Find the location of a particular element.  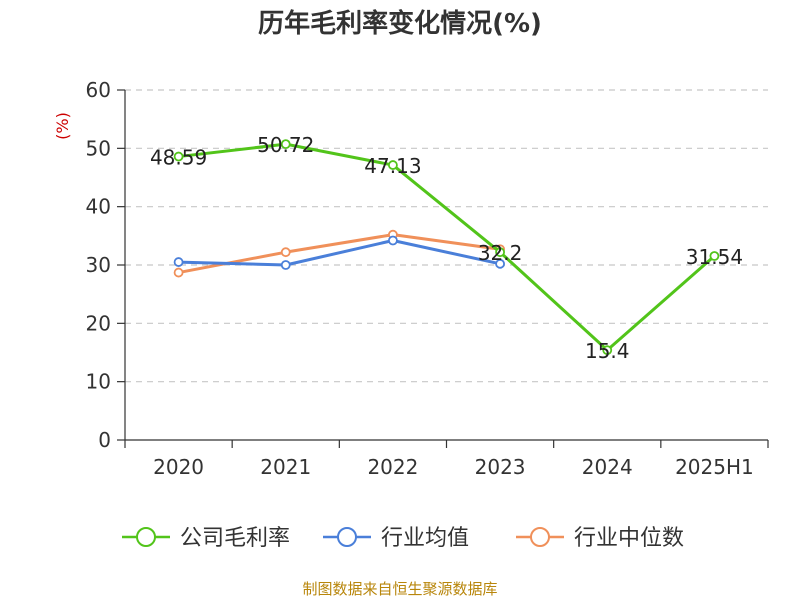

y-axis-unit: (%) is located at coordinates (62, 126).